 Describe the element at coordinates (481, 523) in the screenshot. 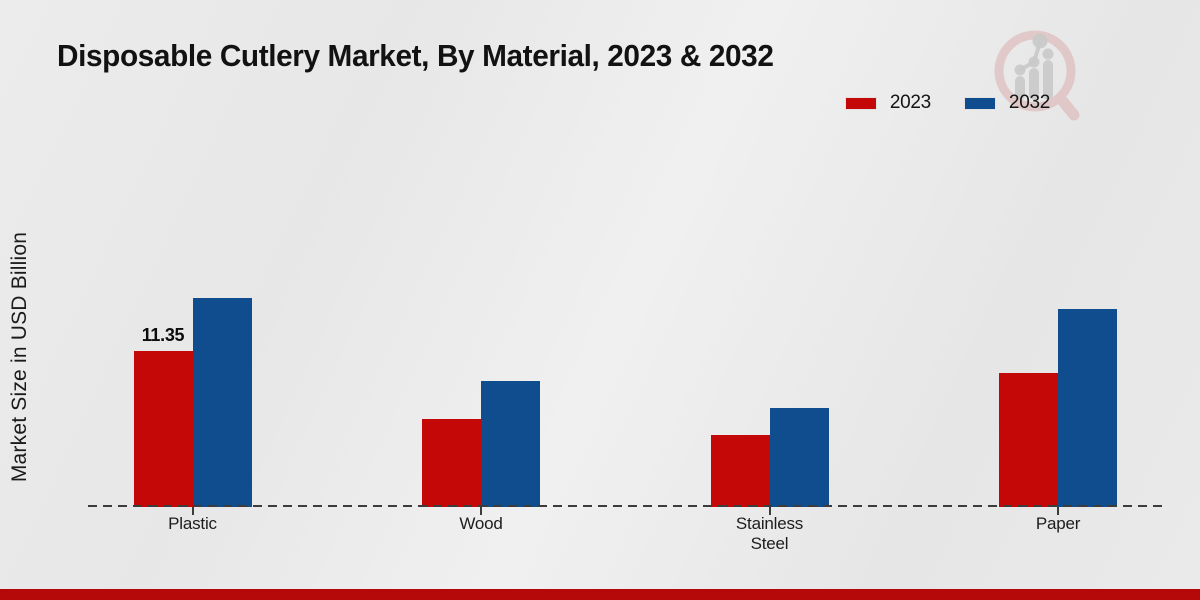

I see `x-axis-category-label: Wood` at that location.